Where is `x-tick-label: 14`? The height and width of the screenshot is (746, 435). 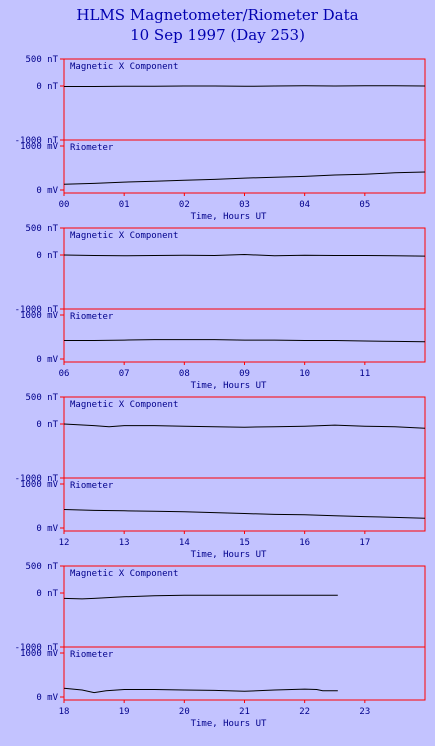
x-tick-label: 14 is located at coordinates (184, 543).